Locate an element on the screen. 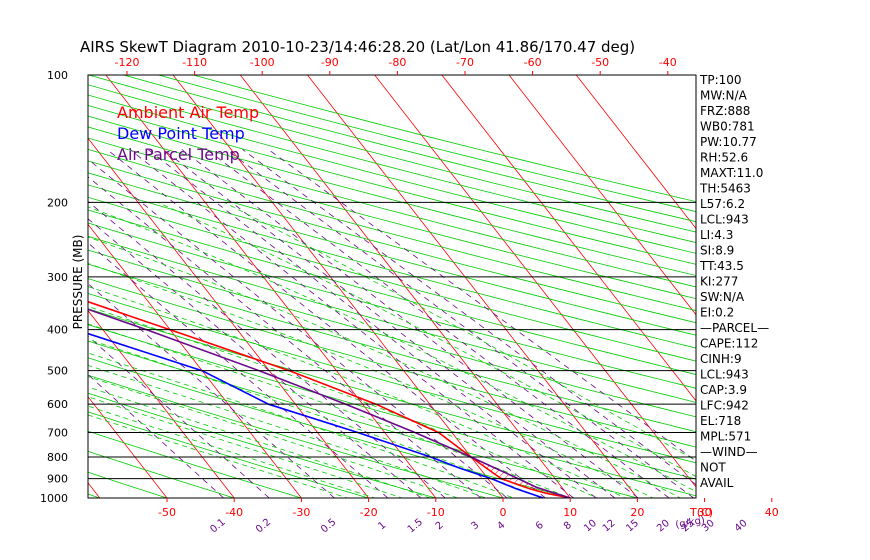 The height and width of the screenshot is (560, 870). temp-unit-label: T(C) is located at coordinates (701, 512).